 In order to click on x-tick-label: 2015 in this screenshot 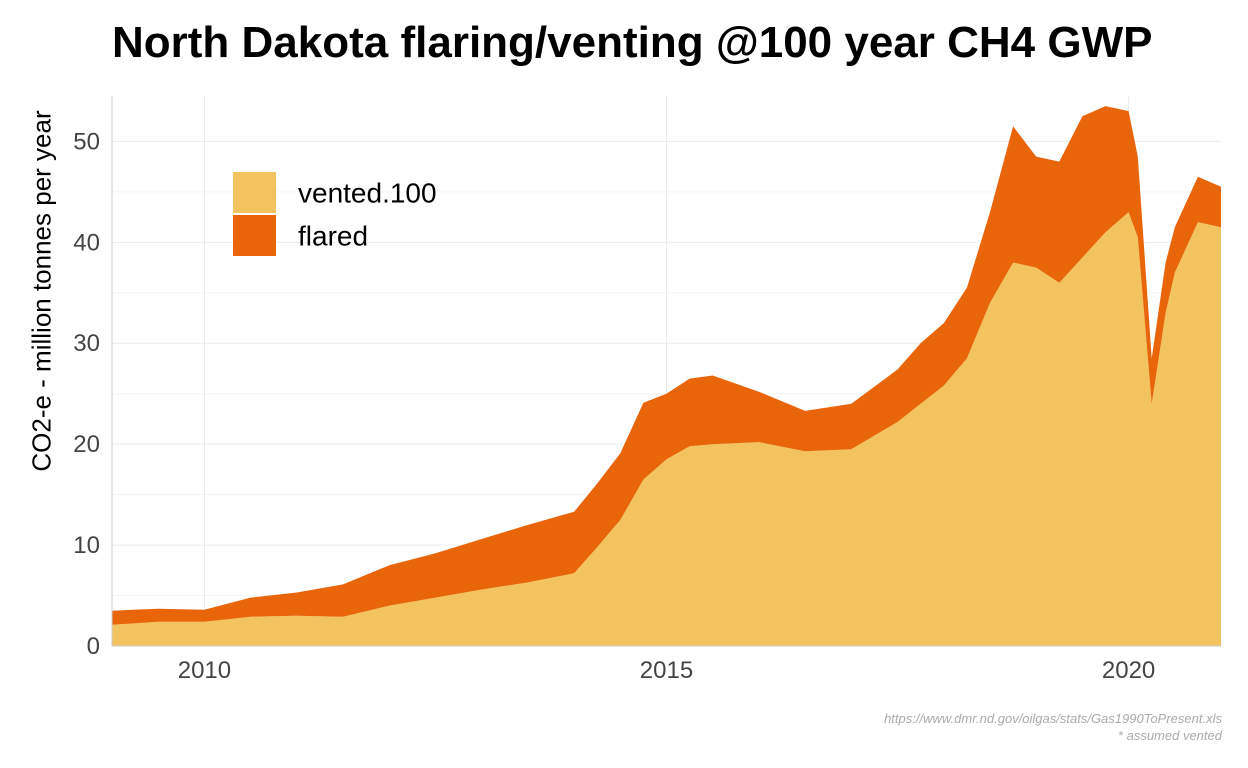, I will do `click(666, 670)`.